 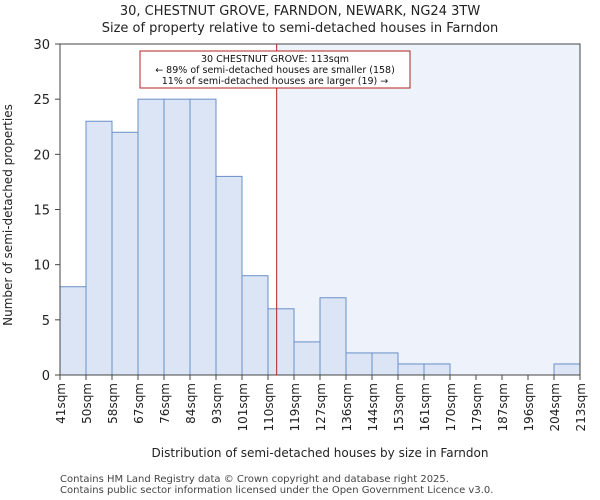 I want to click on annotation-line-1: 30 CHESTNUT GROVE: 113sqm, so click(x=275, y=59).